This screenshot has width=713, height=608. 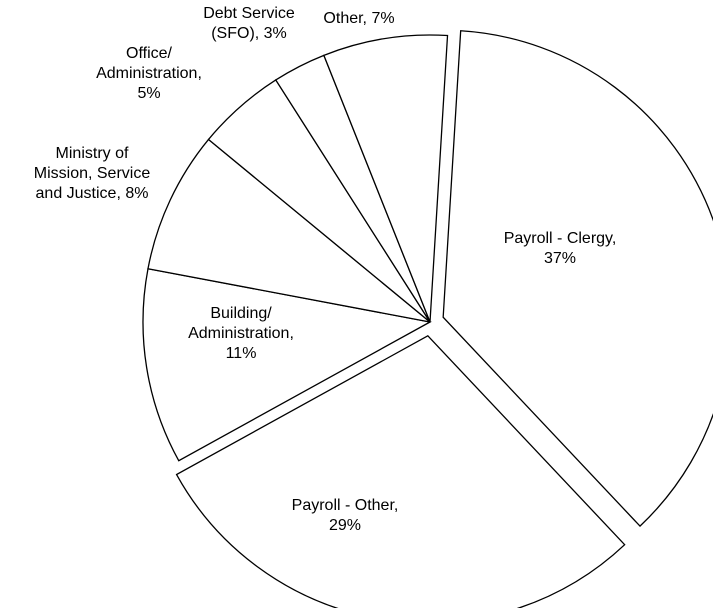 I want to click on slice-label-7: Other, 7%, so click(x=358, y=18).